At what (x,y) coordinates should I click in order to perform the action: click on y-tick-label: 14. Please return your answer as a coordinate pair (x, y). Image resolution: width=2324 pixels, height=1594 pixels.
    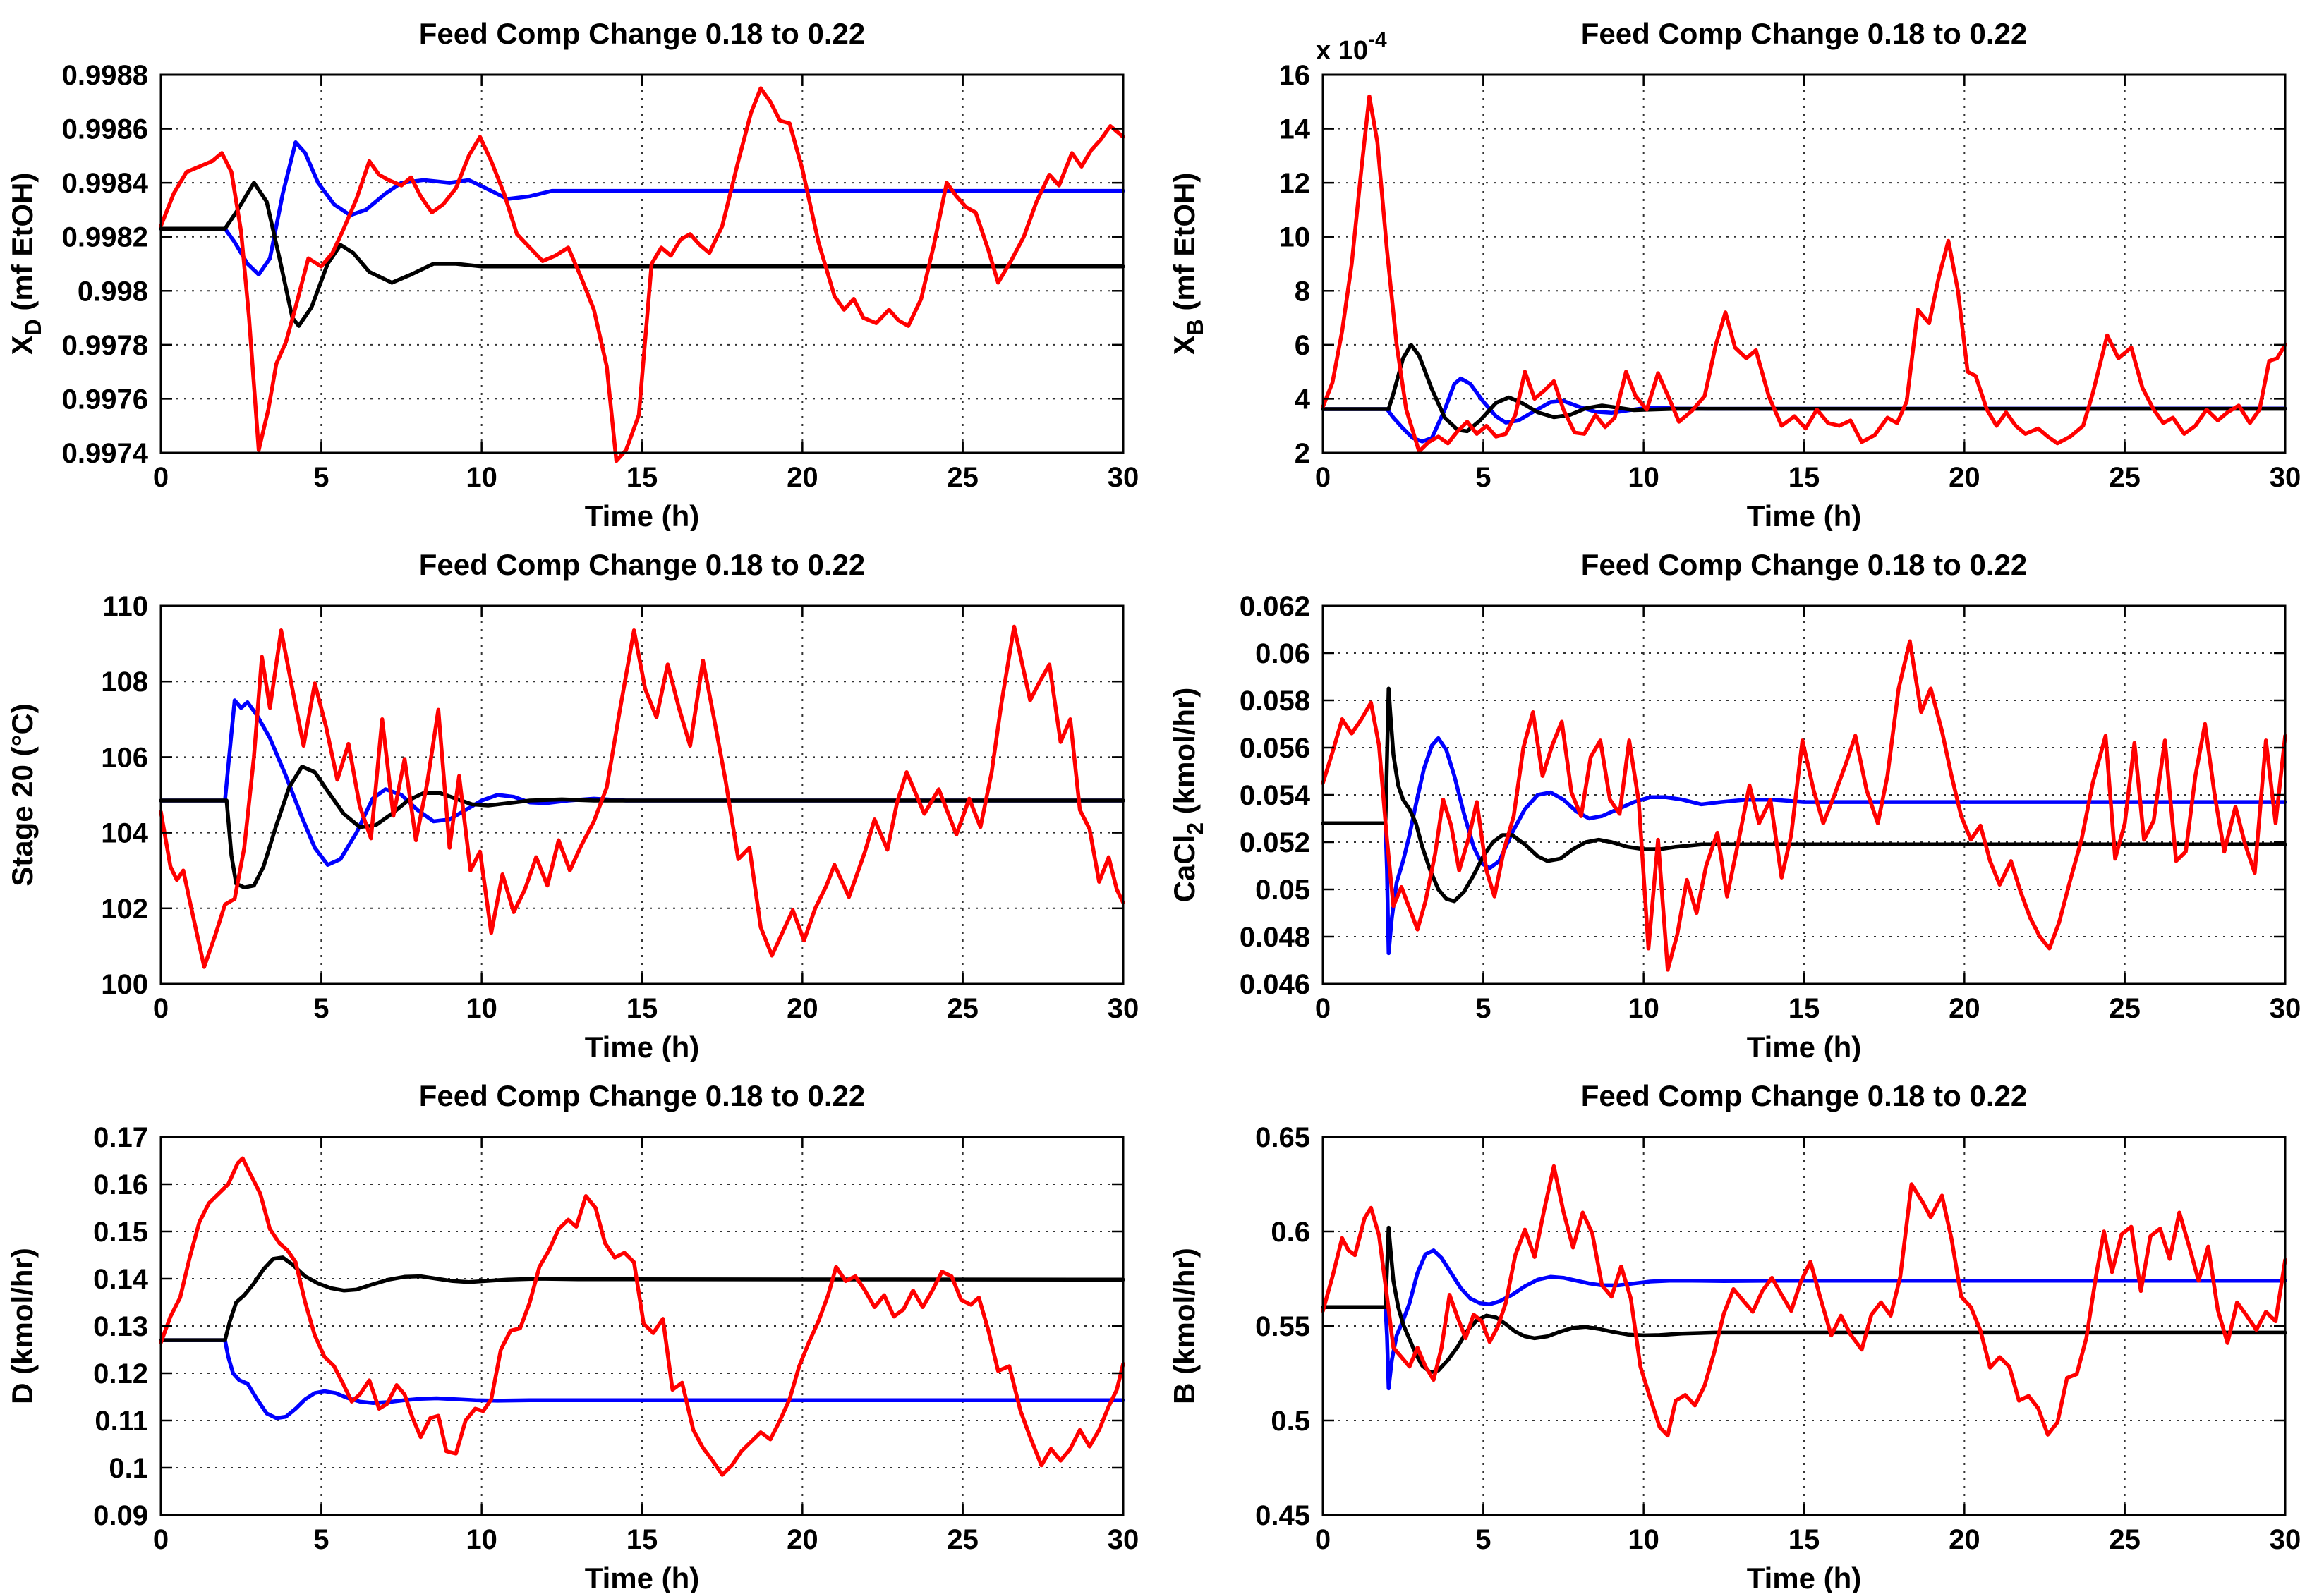
    Looking at the image, I should click on (1295, 129).